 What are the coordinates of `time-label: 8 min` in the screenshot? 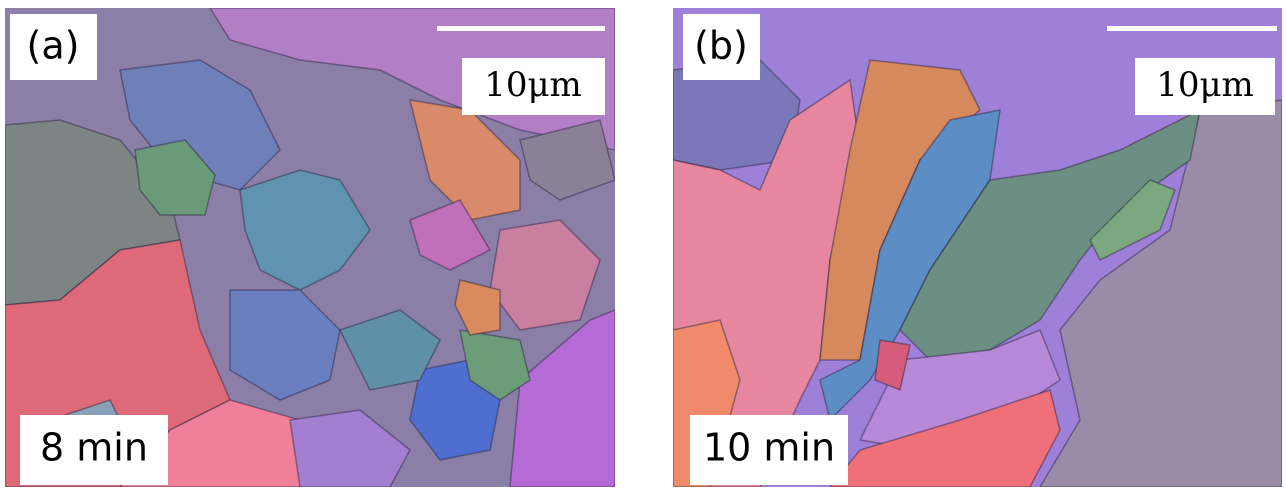 It's located at (94, 448).